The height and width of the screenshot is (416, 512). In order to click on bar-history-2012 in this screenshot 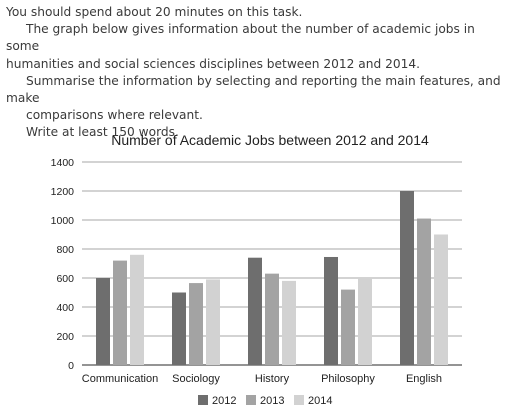, I will do `click(255, 311)`.